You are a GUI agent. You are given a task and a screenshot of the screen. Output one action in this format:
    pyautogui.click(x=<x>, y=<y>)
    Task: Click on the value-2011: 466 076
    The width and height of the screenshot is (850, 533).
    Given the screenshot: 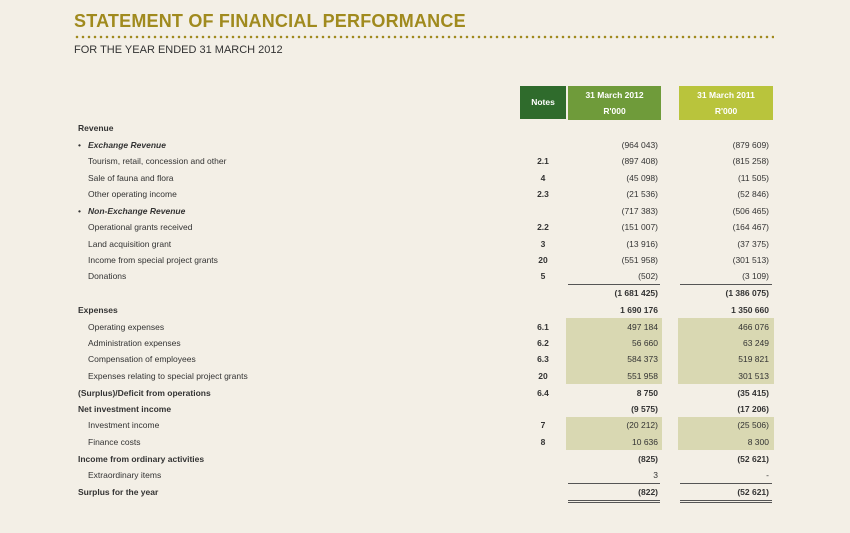 What is the action you would take?
    pyautogui.click(x=753, y=327)
    